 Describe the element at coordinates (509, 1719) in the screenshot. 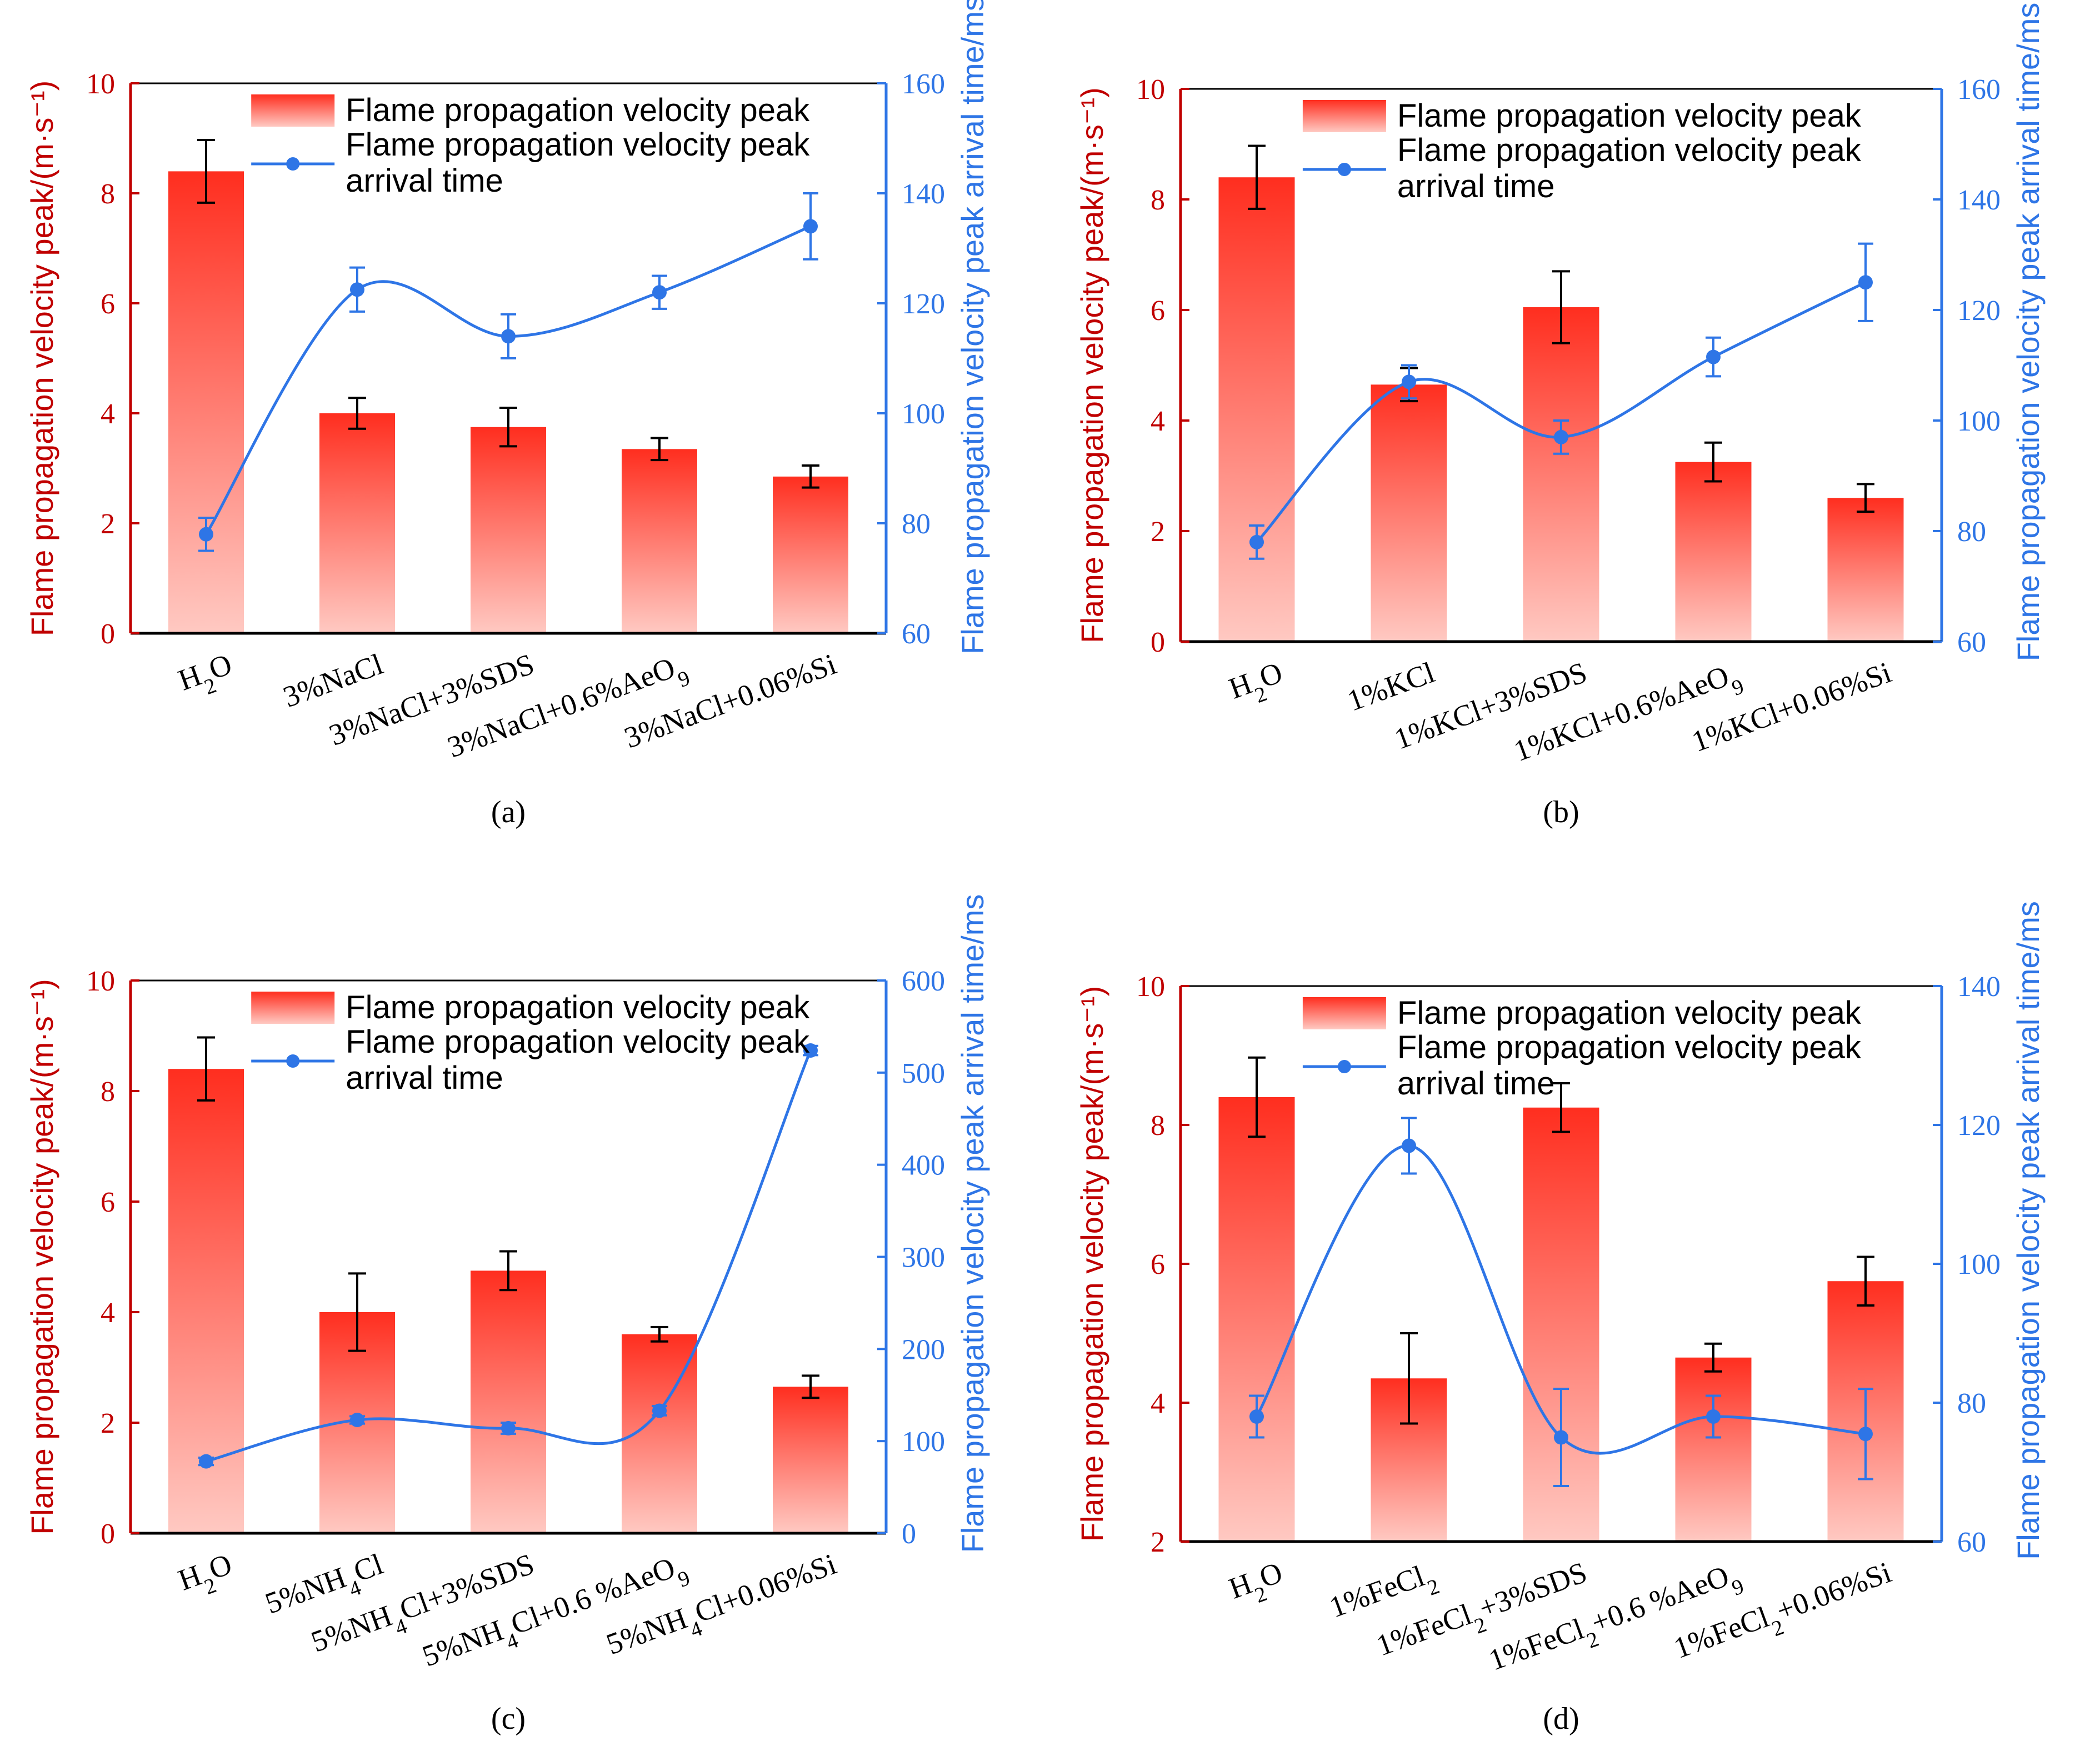

I see `panel-label: (c)` at that location.